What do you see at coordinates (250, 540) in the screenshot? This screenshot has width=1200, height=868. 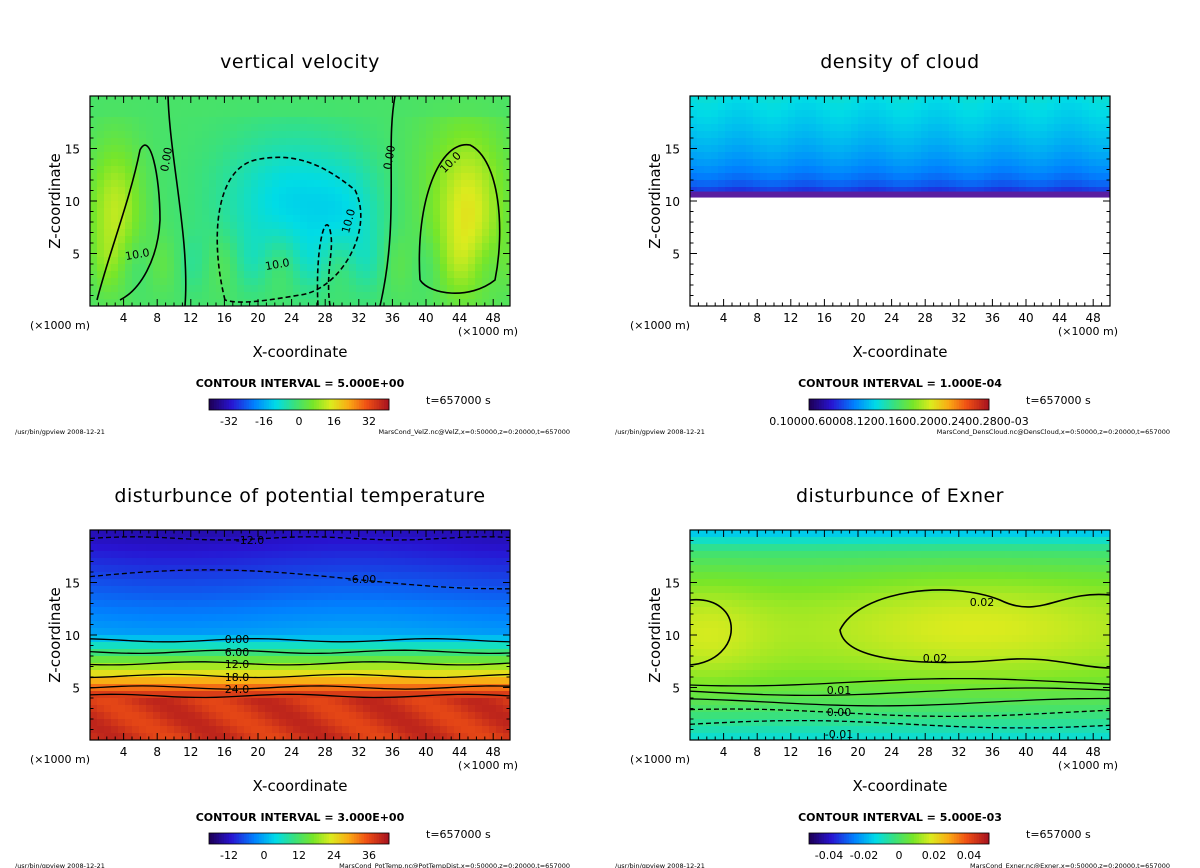 I see `contour-label: -12.0` at bounding box center [250, 540].